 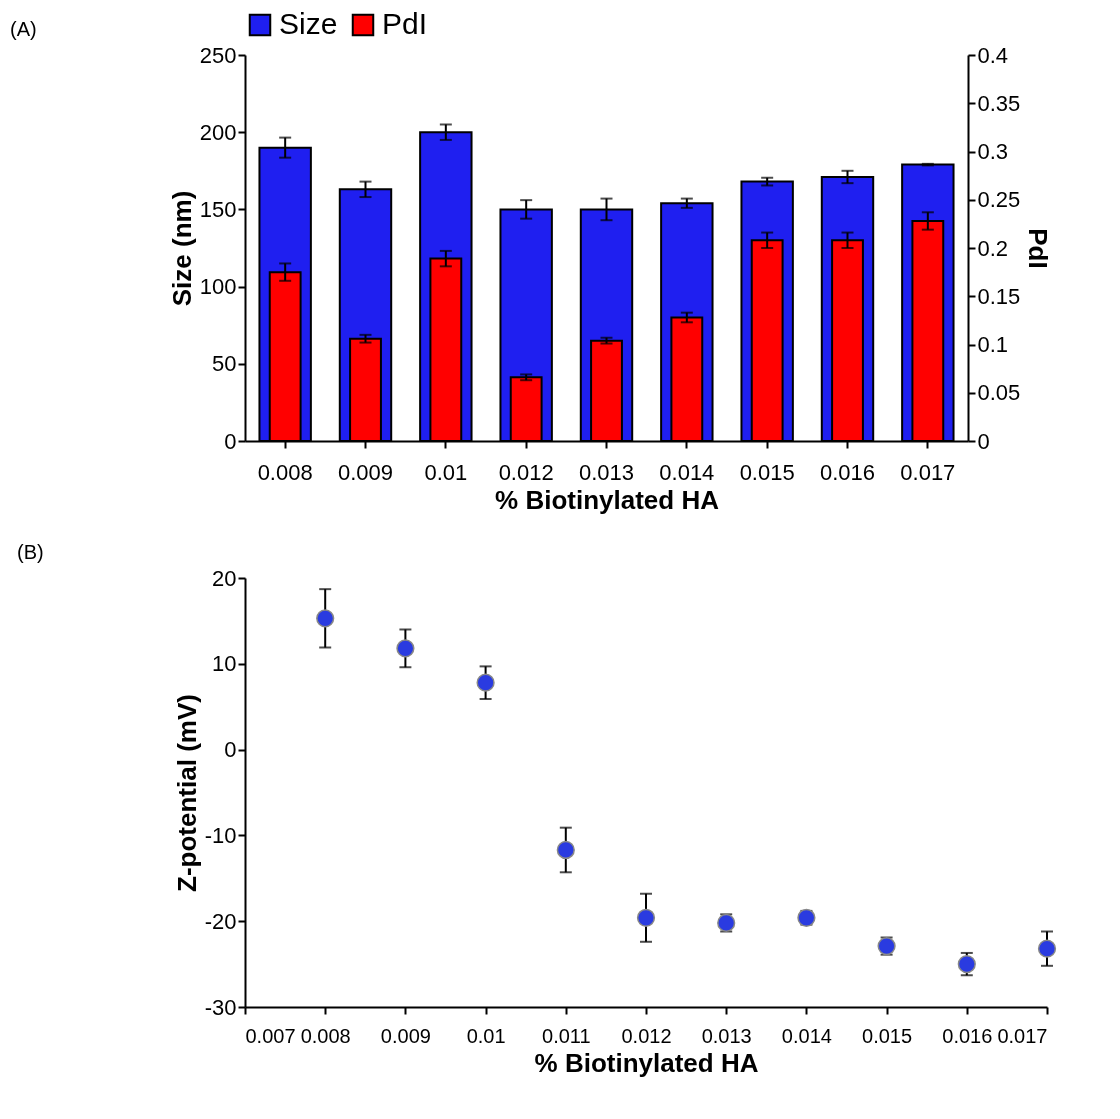 What do you see at coordinates (983, 441) in the screenshot?
I see `y2-tick-label: 0` at bounding box center [983, 441].